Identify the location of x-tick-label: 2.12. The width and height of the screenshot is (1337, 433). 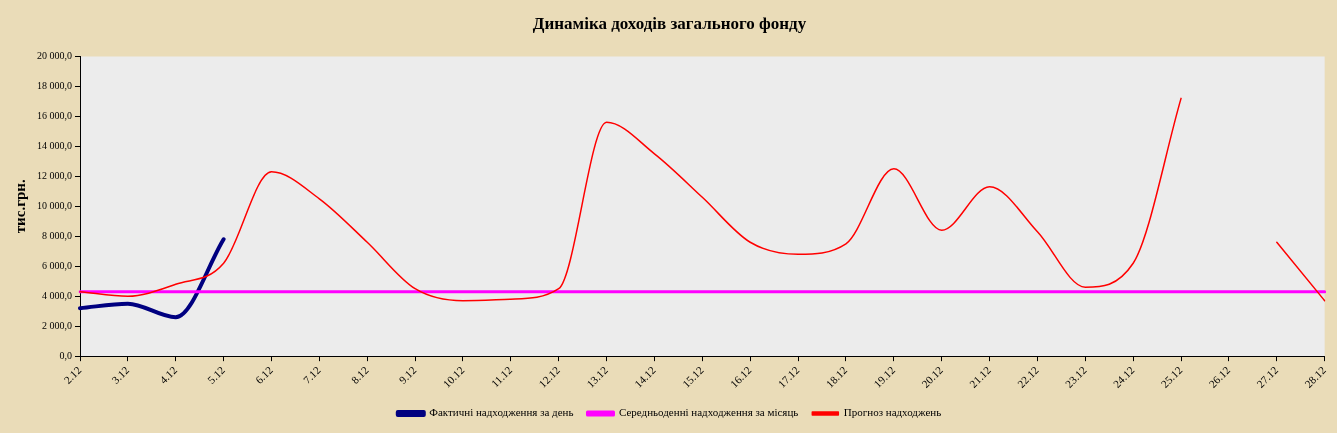
(72, 374).